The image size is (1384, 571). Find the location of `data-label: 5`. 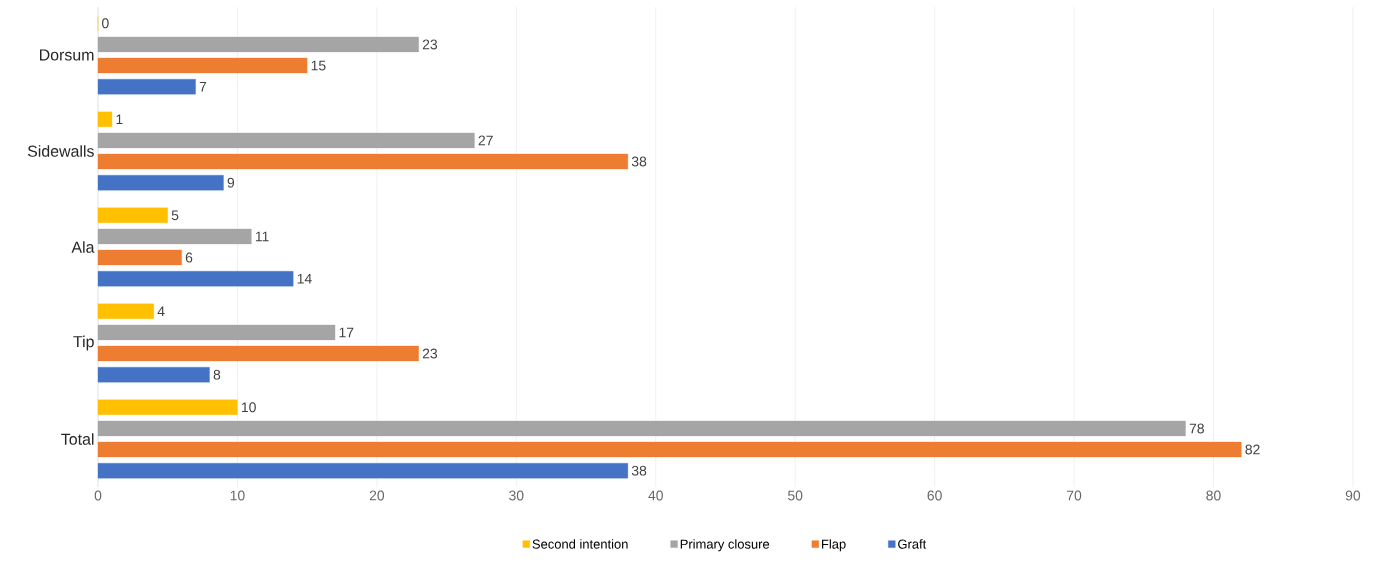

data-label: 5 is located at coordinates (175, 215).